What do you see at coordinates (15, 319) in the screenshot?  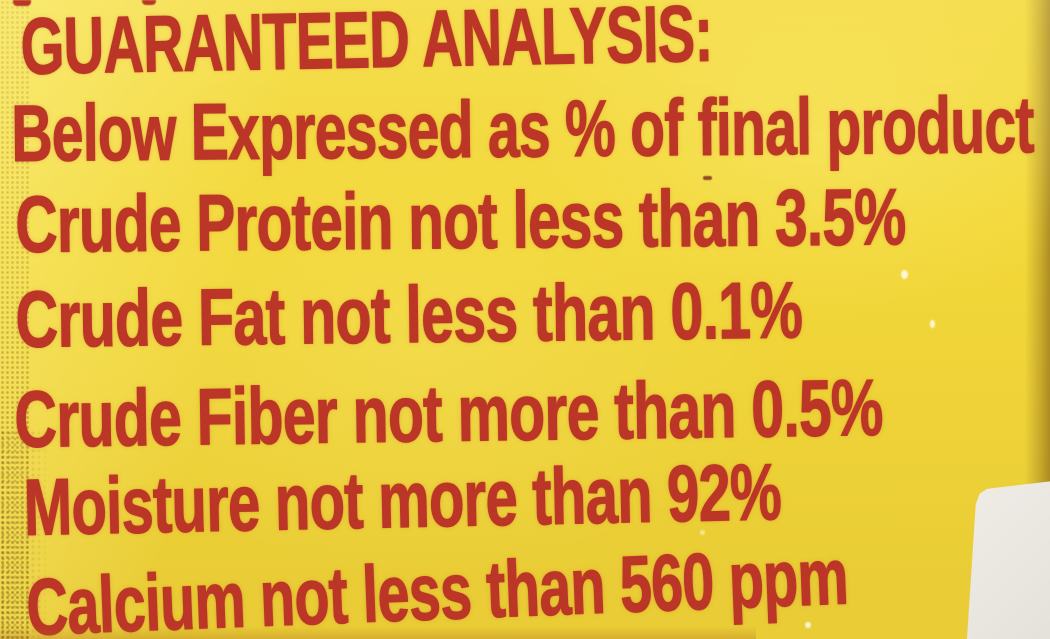 I see `halftone-left-edge` at bounding box center [15, 319].